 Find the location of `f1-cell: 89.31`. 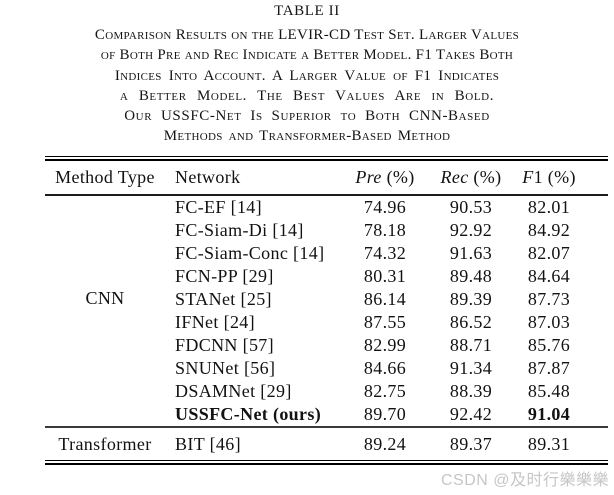

f1-cell: 89.31 is located at coordinates (549, 443).